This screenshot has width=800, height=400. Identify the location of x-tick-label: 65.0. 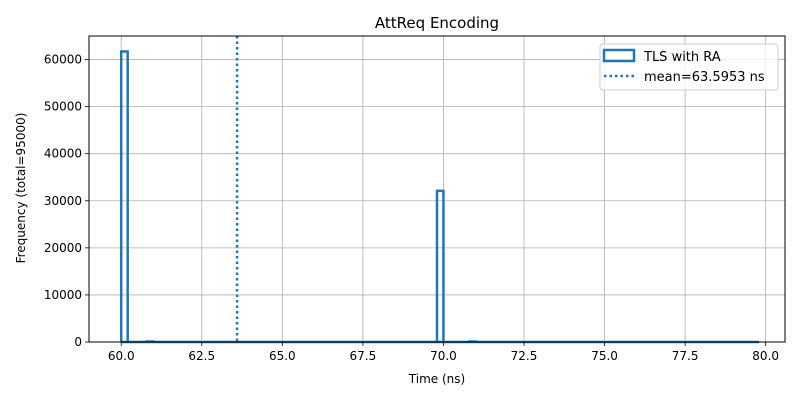
(282, 356).